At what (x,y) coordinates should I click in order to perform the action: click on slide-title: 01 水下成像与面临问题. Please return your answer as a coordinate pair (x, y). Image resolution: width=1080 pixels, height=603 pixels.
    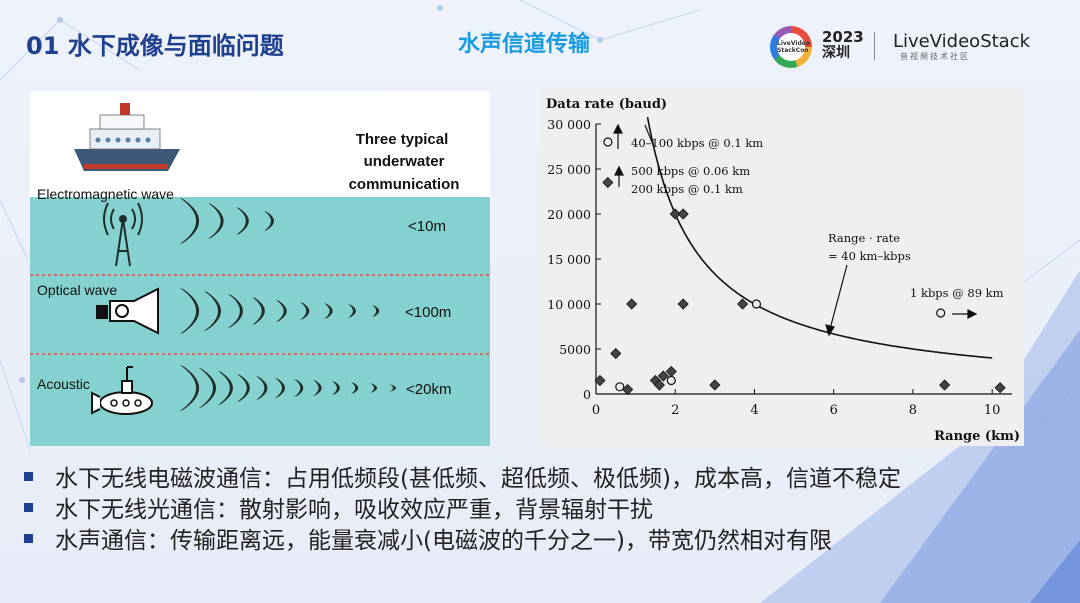
    Looking at the image, I should click on (155, 46).